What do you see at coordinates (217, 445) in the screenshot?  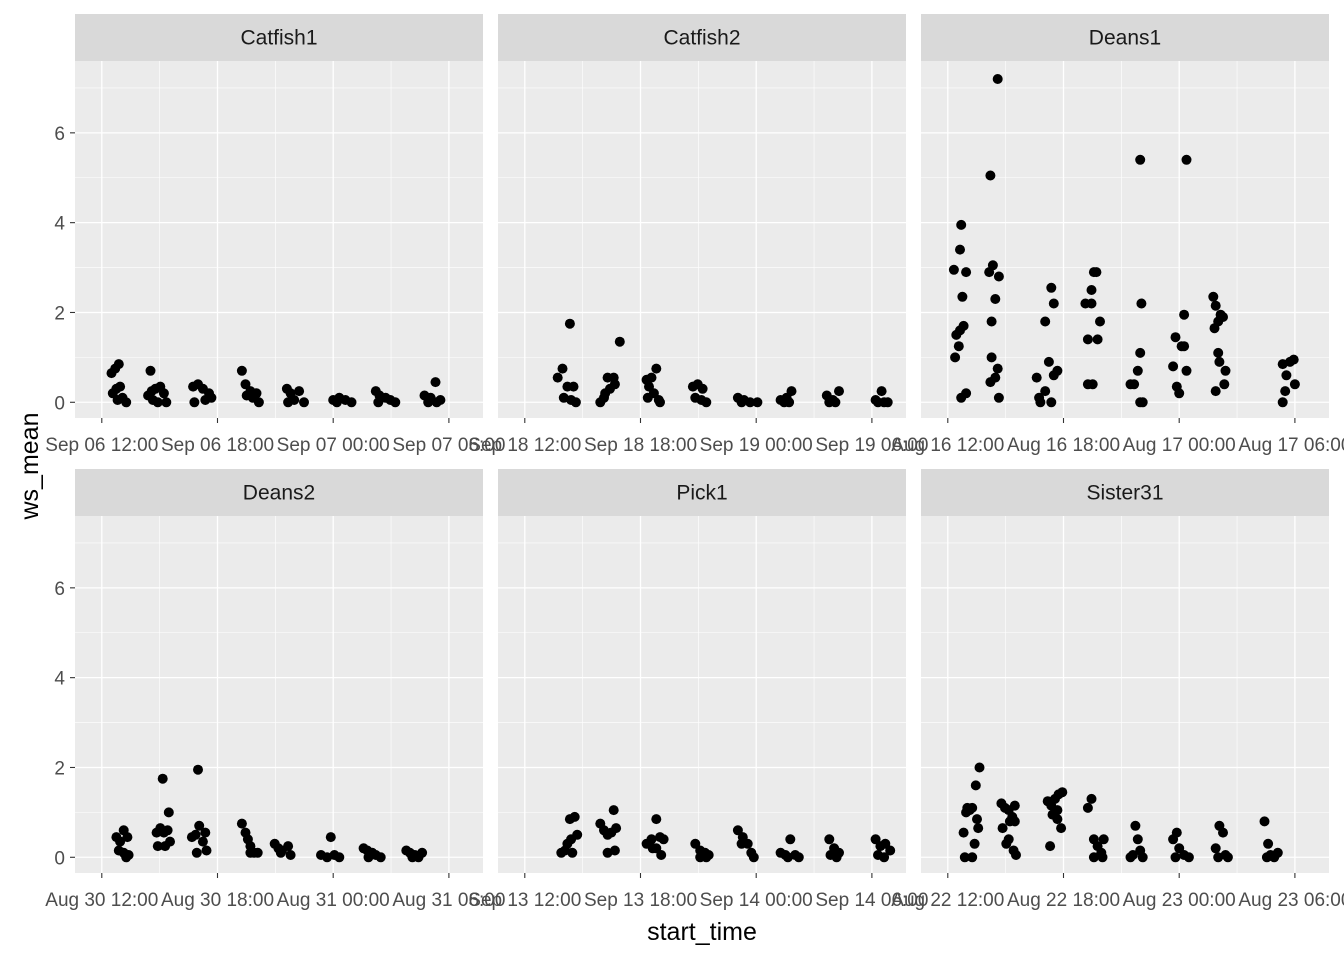 I see `x-tick-label: Sep 06 18:00` at bounding box center [217, 445].